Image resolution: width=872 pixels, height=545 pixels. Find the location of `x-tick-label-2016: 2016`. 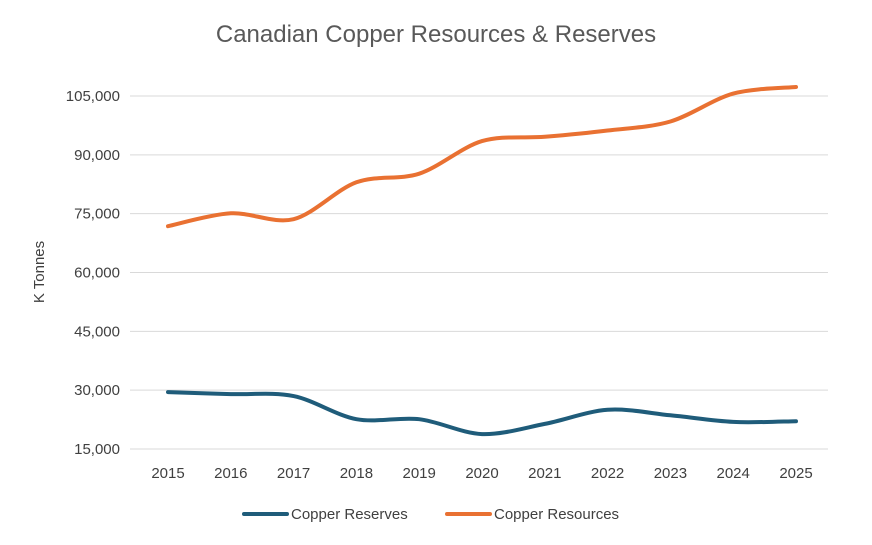

x-tick-label-2016: 2016 is located at coordinates (230, 473).